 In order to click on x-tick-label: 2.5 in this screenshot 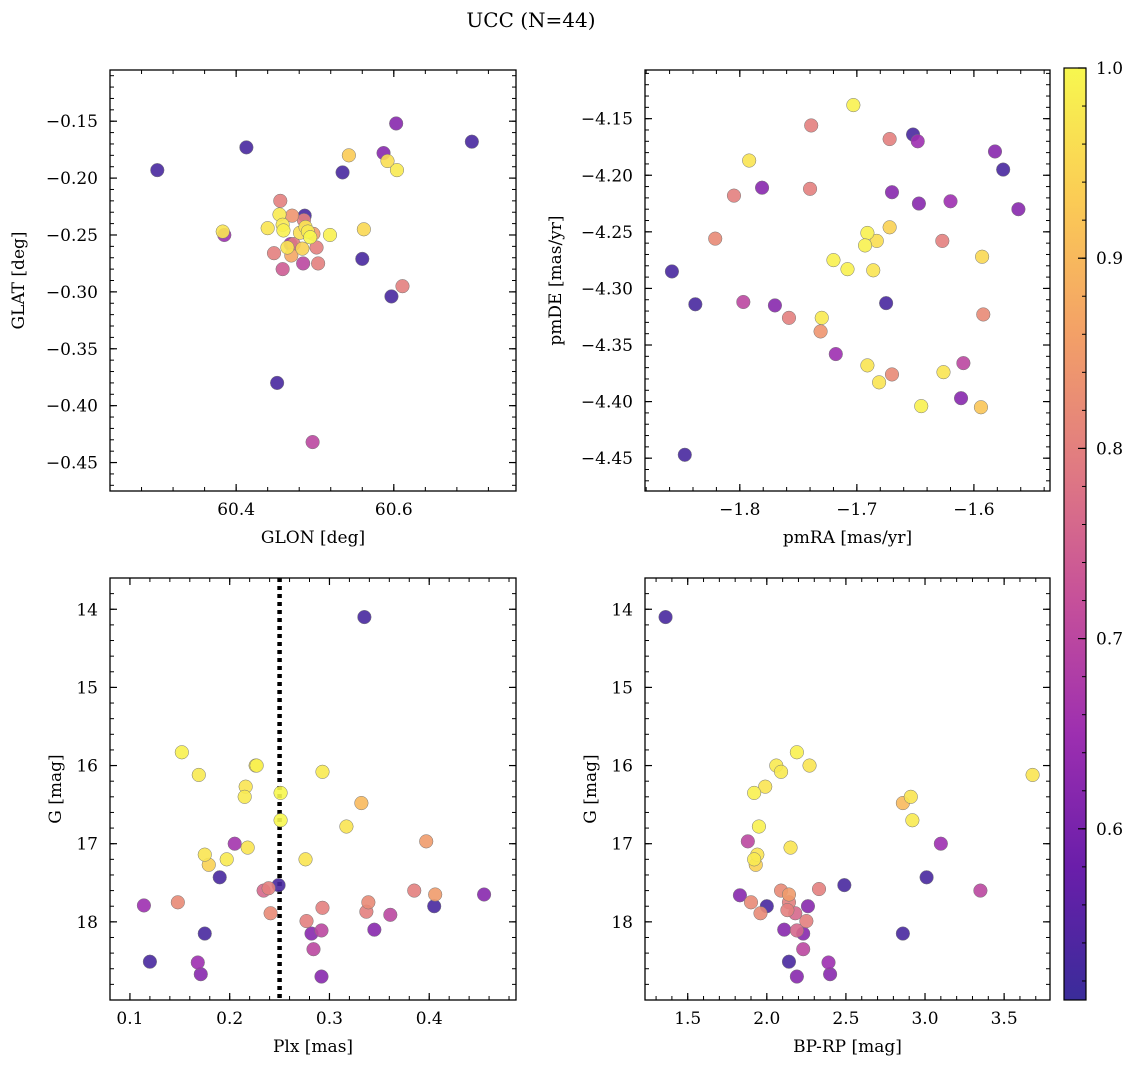, I will do `click(845, 1019)`.